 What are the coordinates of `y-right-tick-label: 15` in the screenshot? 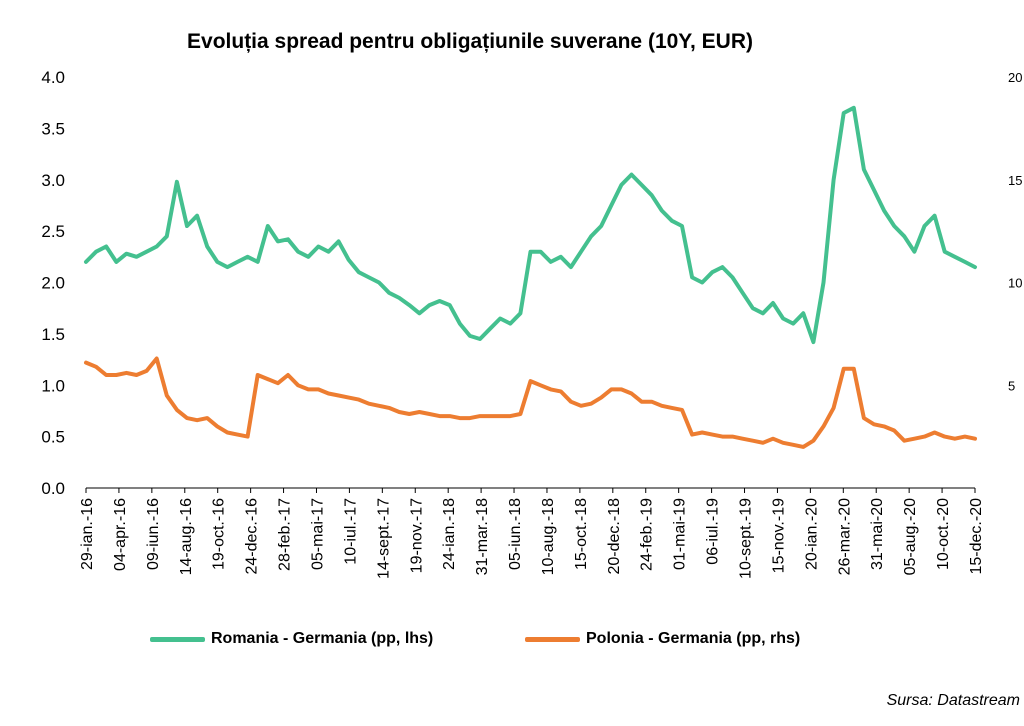 It's located at (1015, 180).